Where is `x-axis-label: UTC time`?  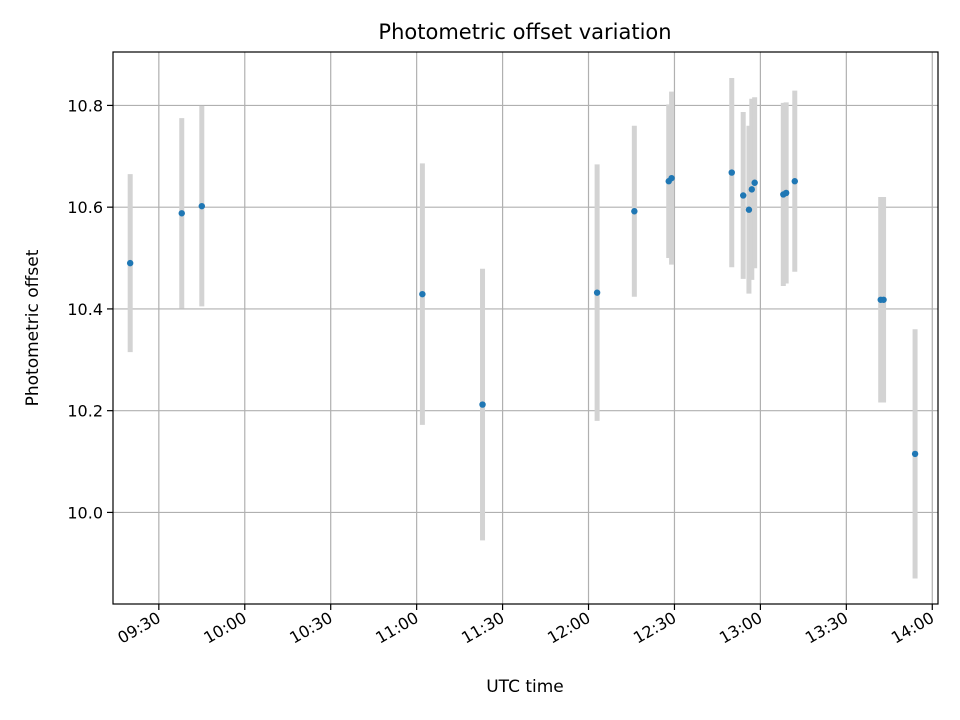
x-axis-label: UTC time is located at coordinates (525, 687).